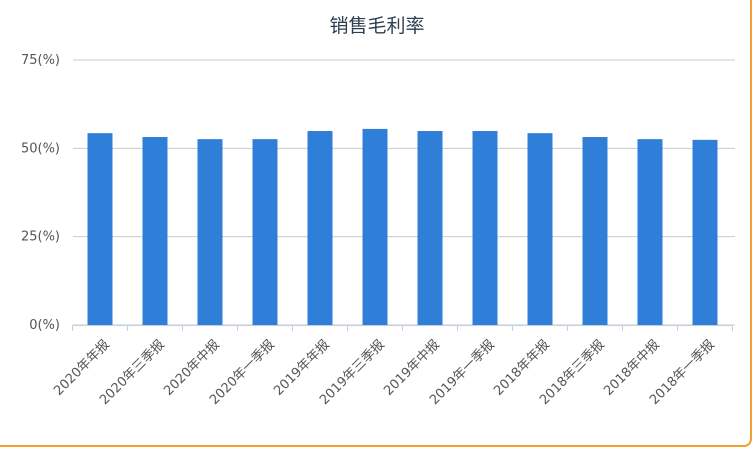 This screenshot has height=449, width=754. What do you see at coordinates (40, 148) in the screenshot?
I see `y-tick-label: 50(%)` at bounding box center [40, 148].